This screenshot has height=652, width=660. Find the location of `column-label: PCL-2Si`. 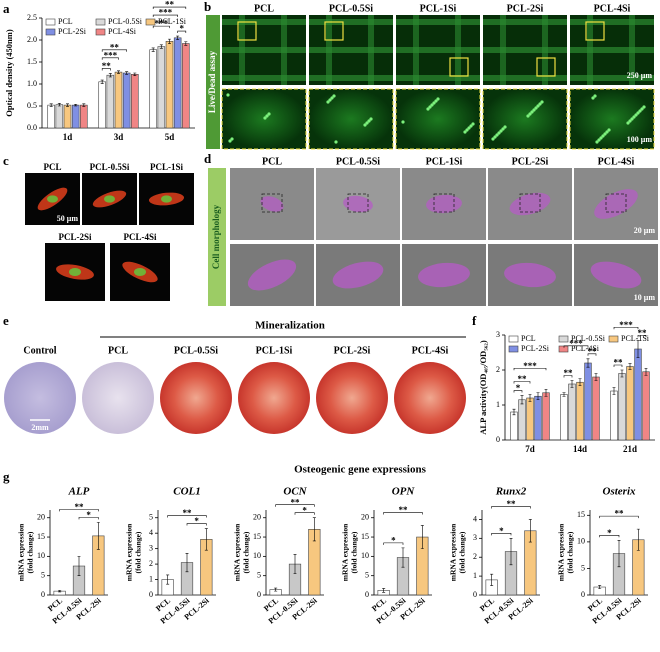

column-label: PCL-2Si is located at coordinates (525, 8).